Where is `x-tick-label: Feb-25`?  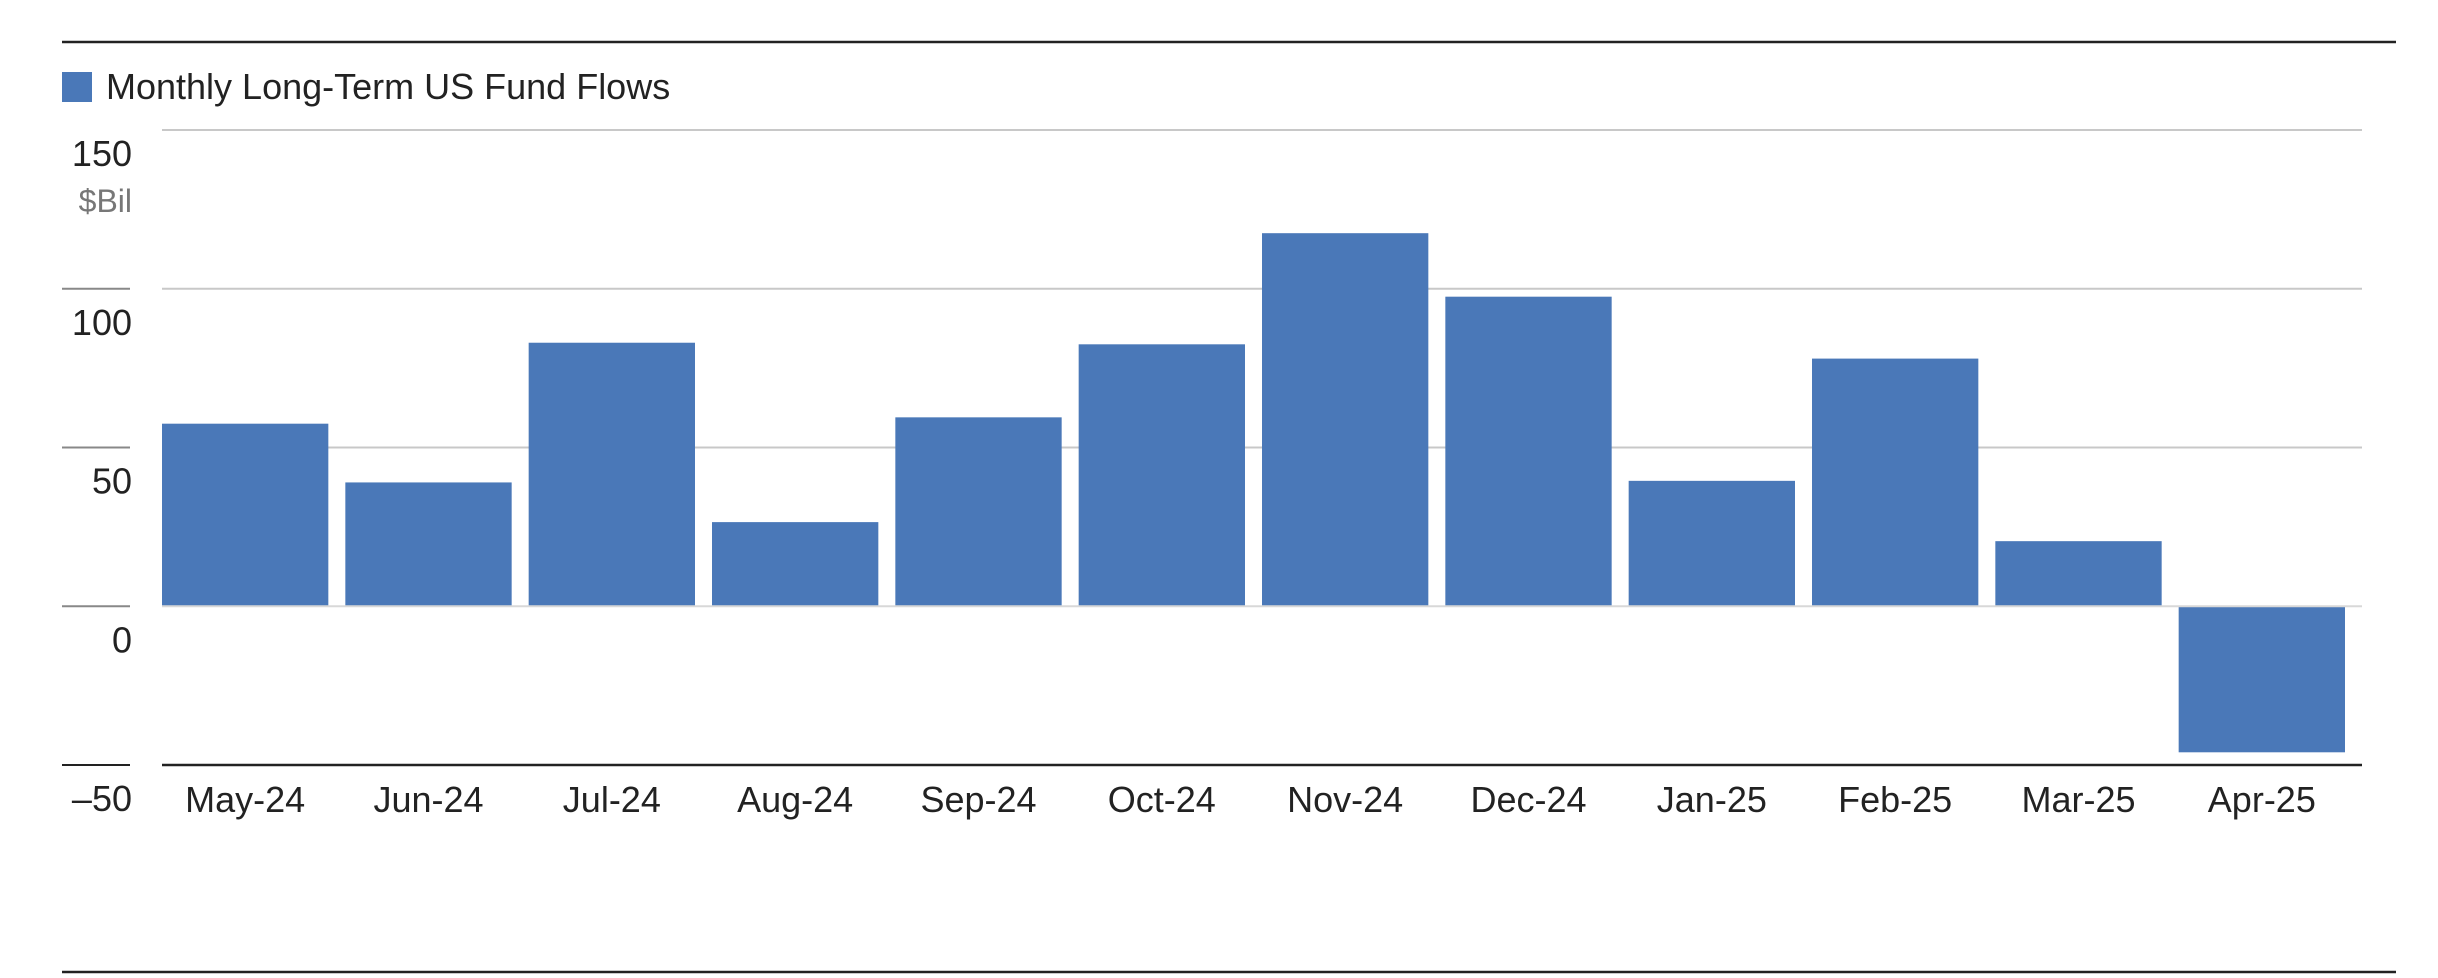
x-tick-label: Feb-25 is located at coordinates (1895, 799).